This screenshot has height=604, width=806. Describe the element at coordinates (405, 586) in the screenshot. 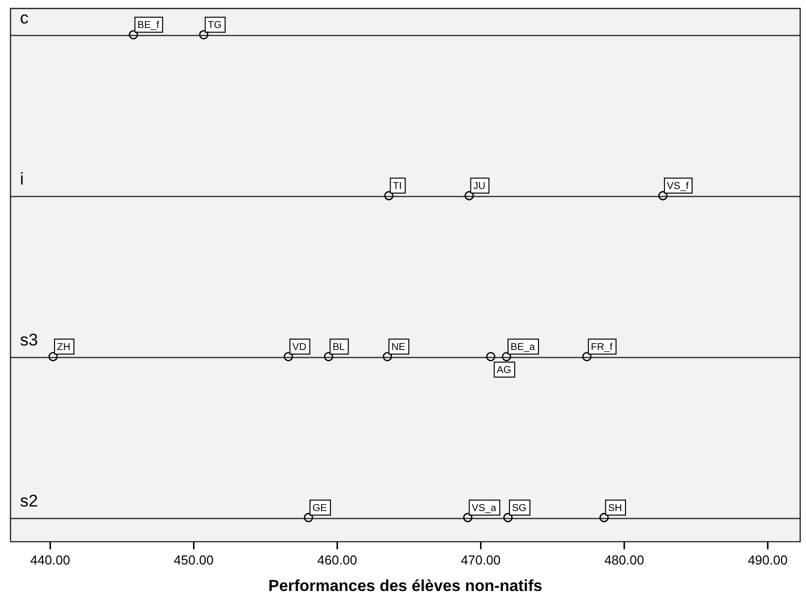

I see `x-axis-title: Performances des élèves non-natifs` at that location.